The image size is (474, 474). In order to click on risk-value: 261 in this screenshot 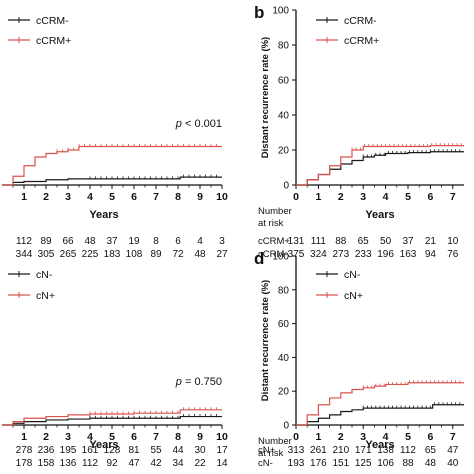, I will do `click(318, 450)`.